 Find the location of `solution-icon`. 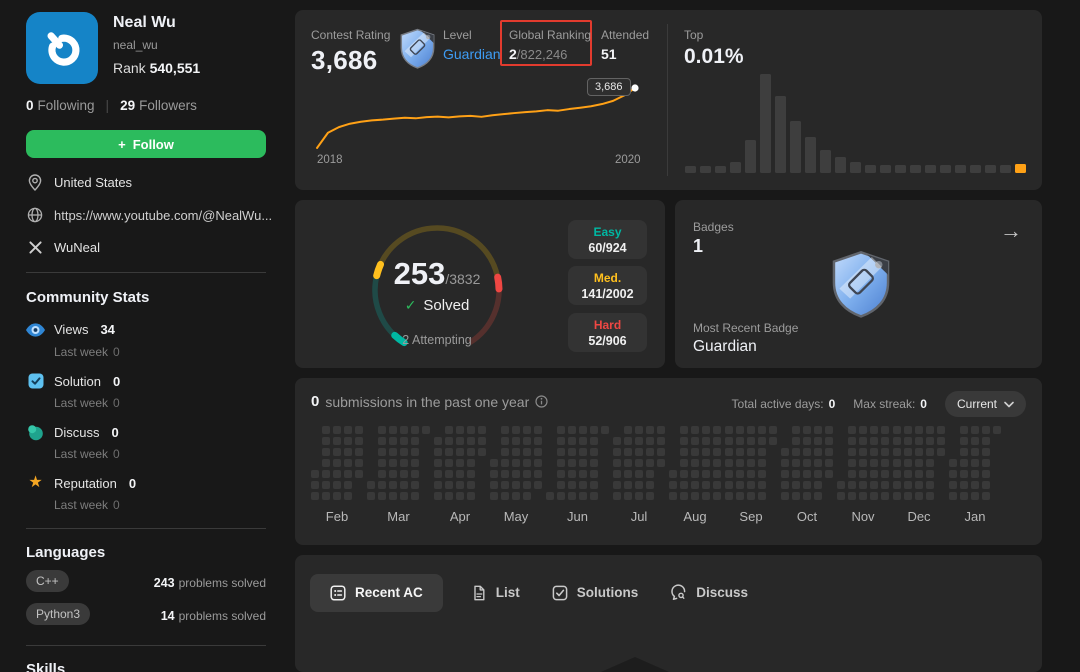

solution-icon is located at coordinates (35, 381).